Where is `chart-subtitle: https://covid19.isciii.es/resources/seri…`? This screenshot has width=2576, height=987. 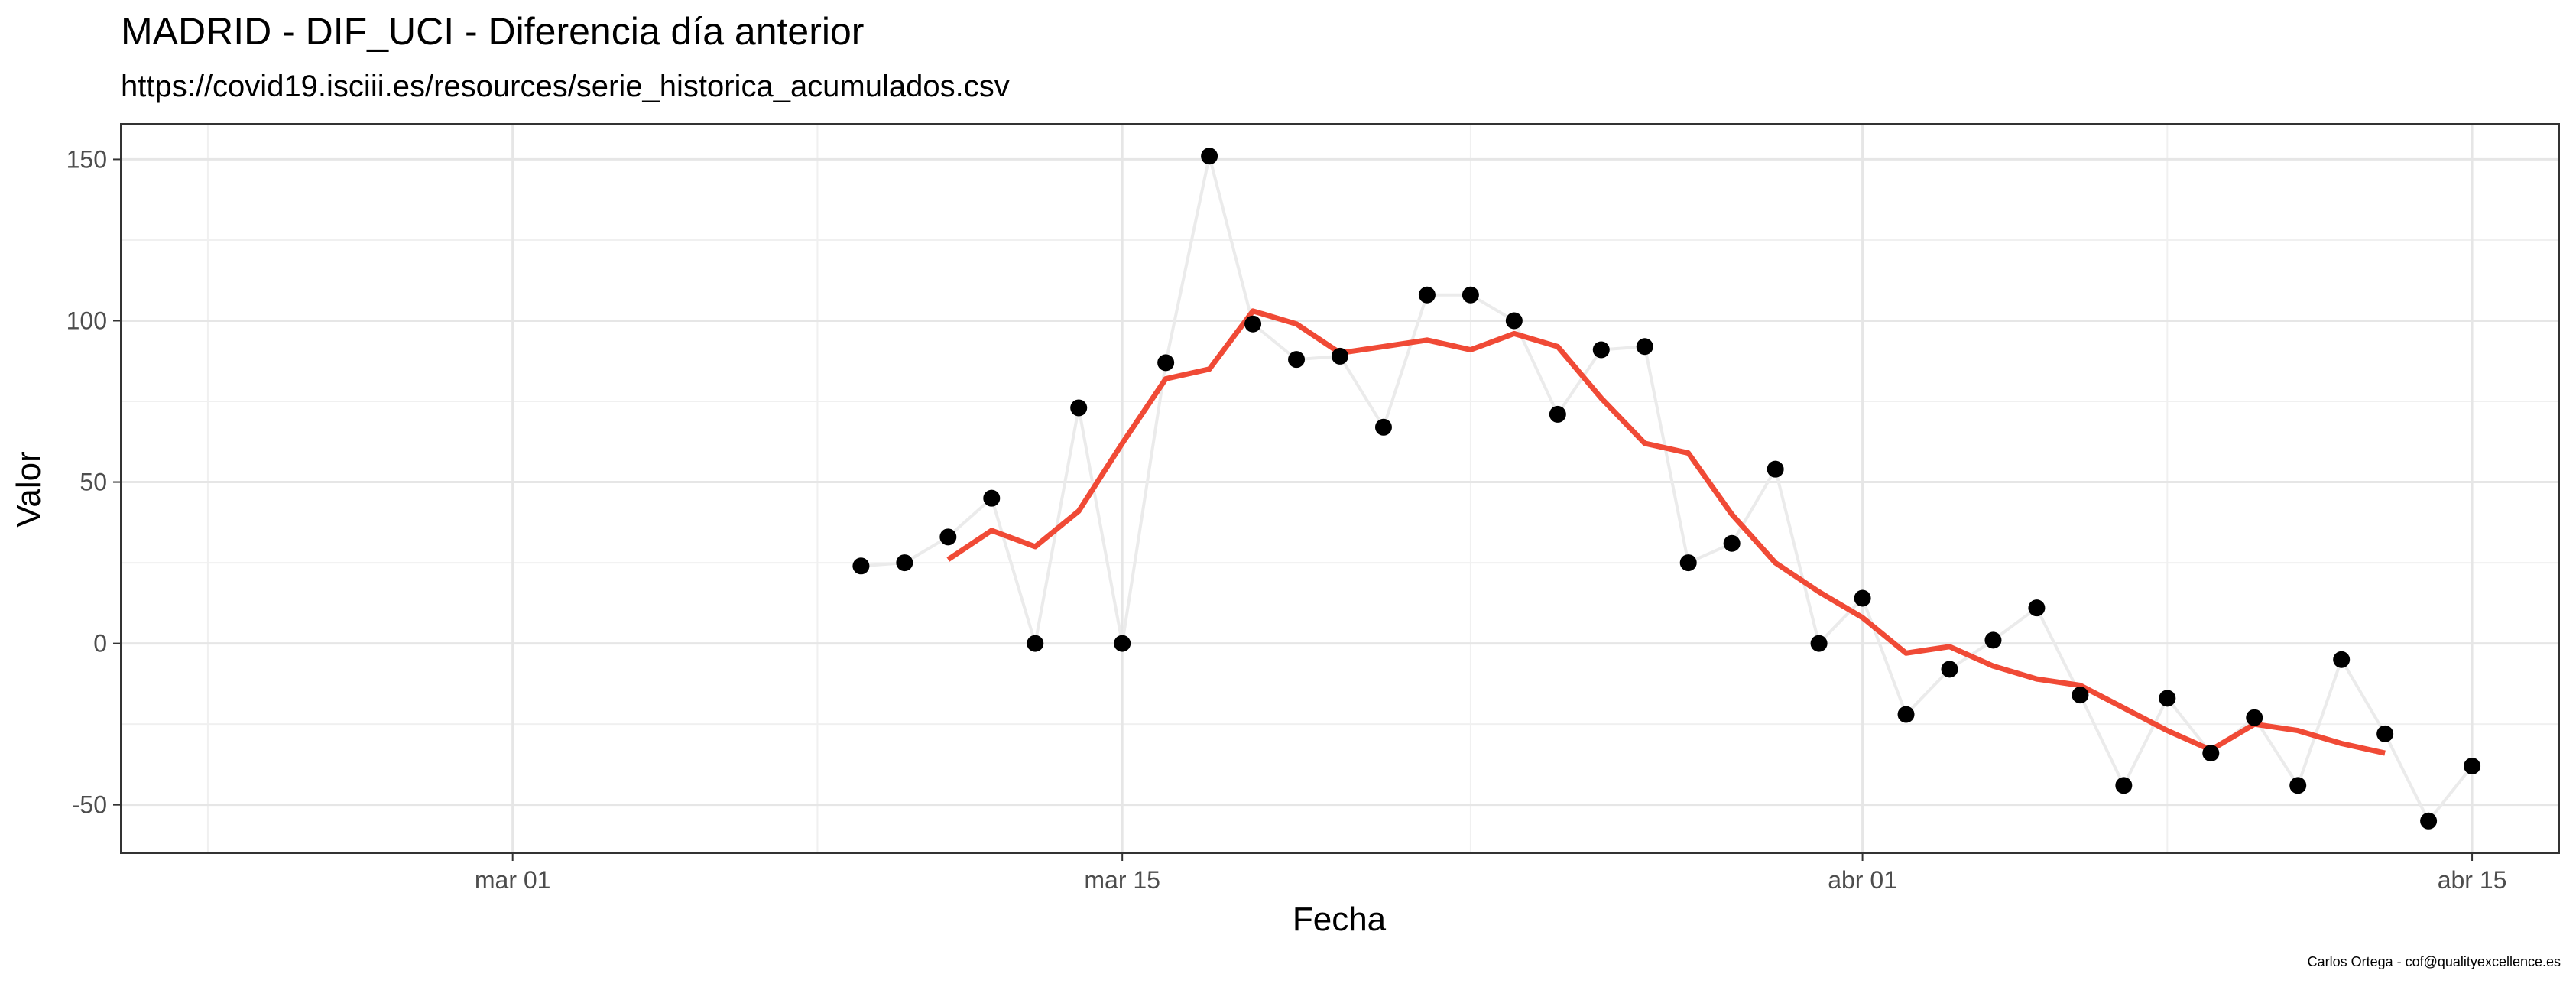
chart-subtitle: https://covid19.isciii.es/resources/seri… is located at coordinates (565, 86).